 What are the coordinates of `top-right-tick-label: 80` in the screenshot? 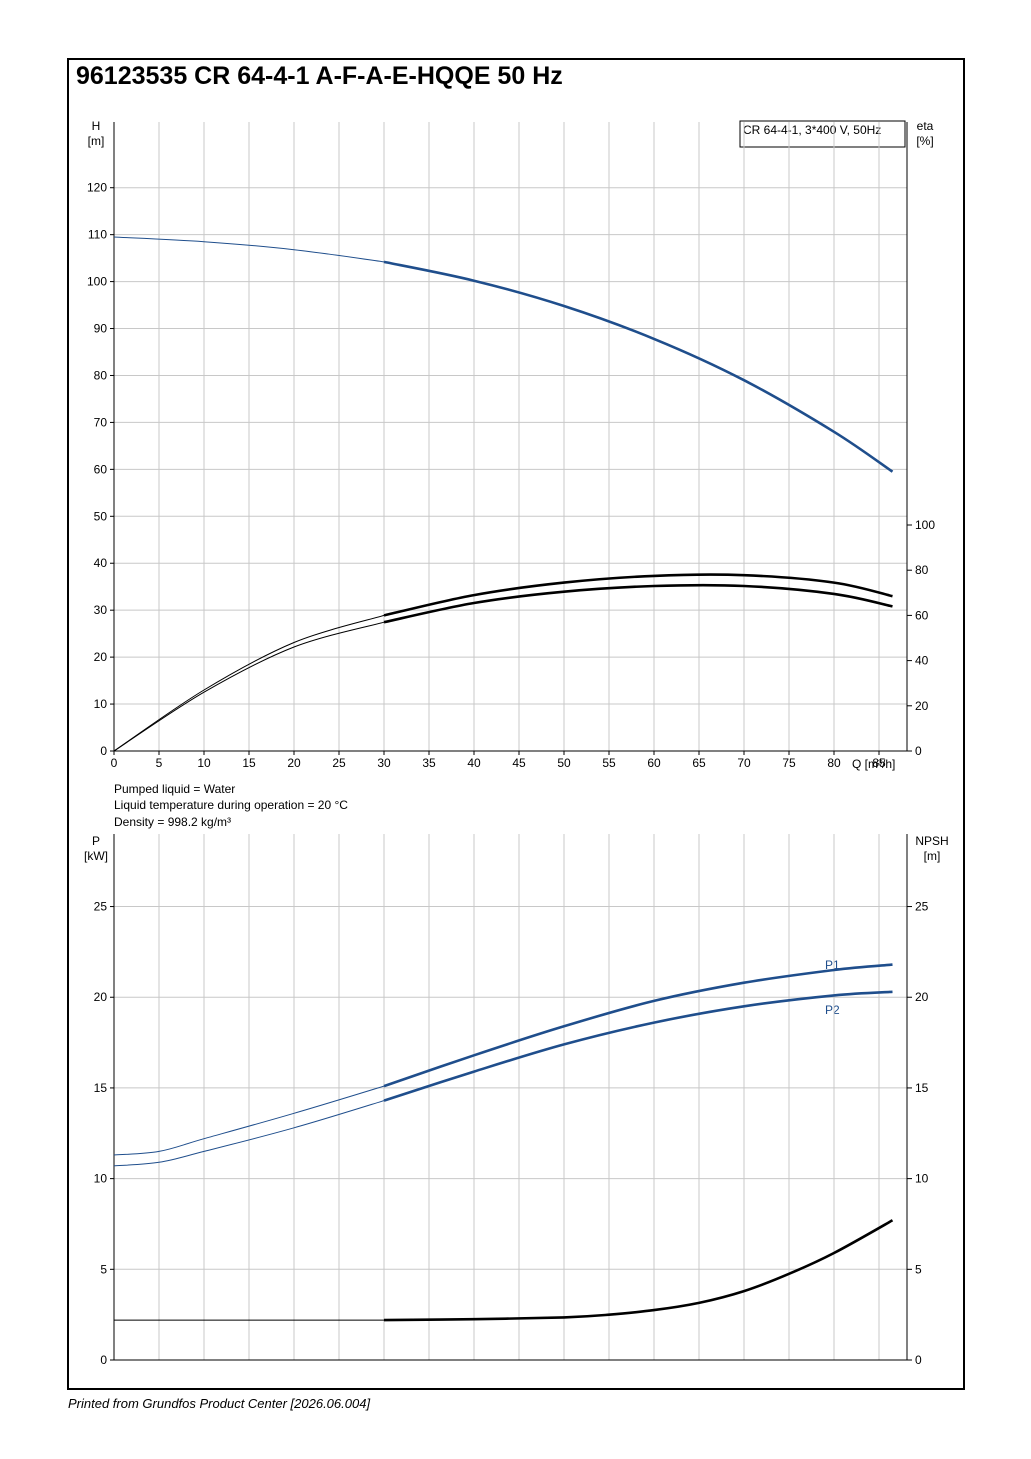 It's located at (922, 570).